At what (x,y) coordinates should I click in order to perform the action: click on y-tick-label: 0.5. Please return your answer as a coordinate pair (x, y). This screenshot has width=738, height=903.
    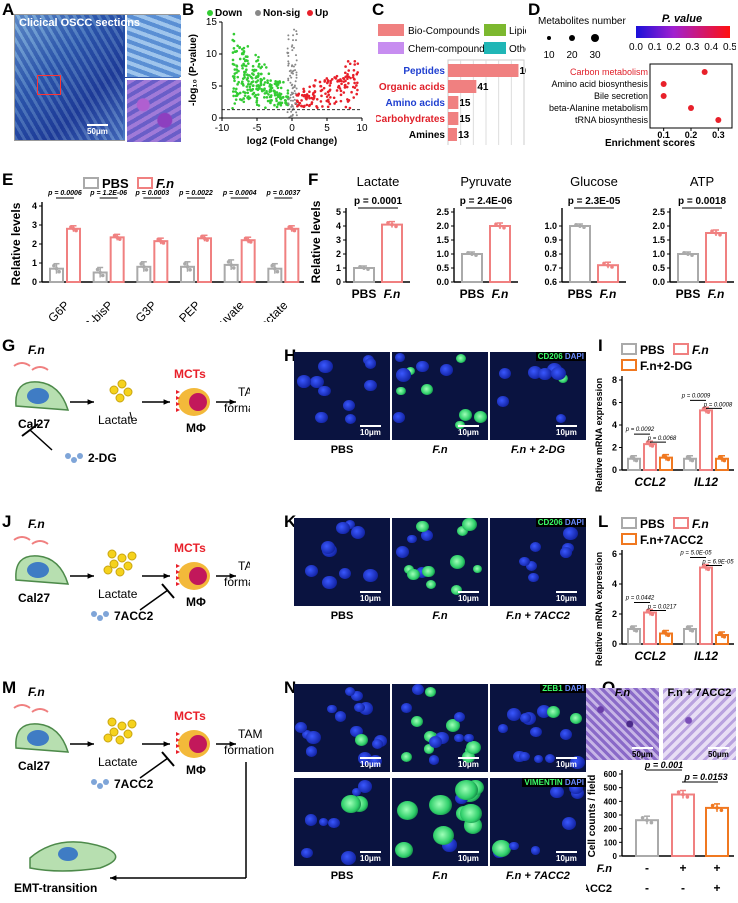
    Looking at the image, I should click on (658, 268).